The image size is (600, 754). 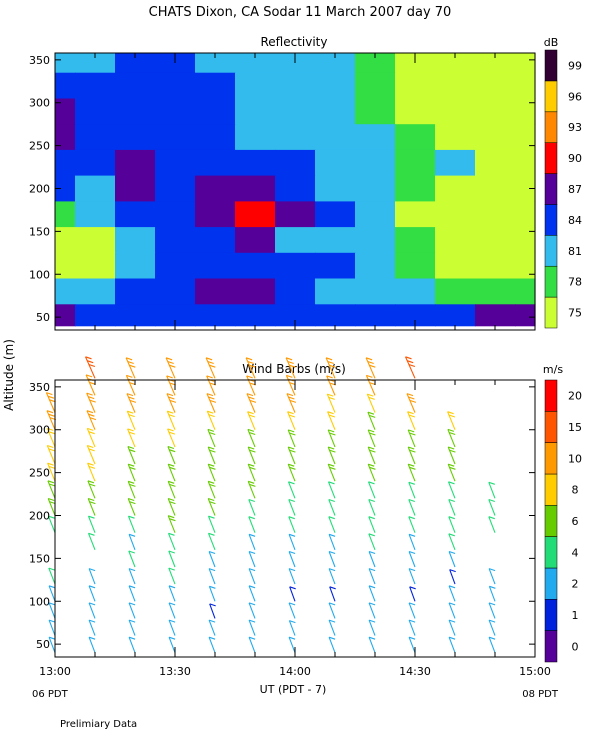 What do you see at coordinates (553, 369) in the screenshot?
I see `wind-colorbar-label: m/s` at bounding box center [553, 369].